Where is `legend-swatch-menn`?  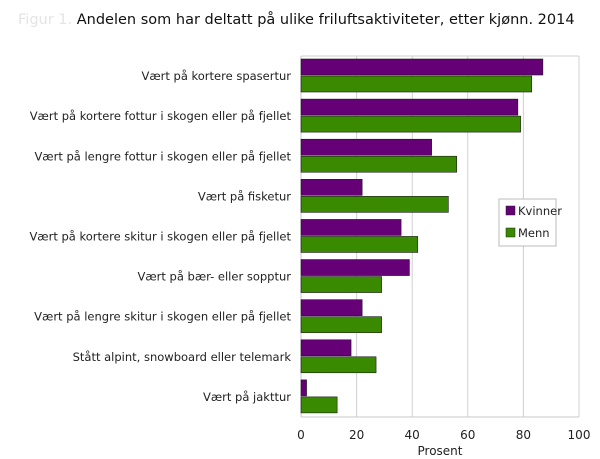 legend-swatch-menn is located at coordinates (510, 232).